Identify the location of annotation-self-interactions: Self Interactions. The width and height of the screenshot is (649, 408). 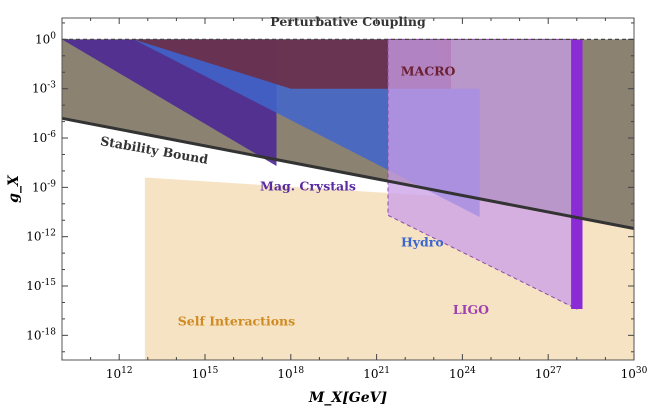
(236, 320).